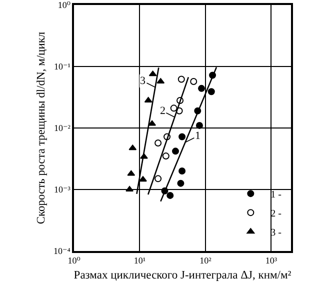 The image size is (333, 291). I want to click on y-tick-label: 10⁻¹, so click(62, 67).